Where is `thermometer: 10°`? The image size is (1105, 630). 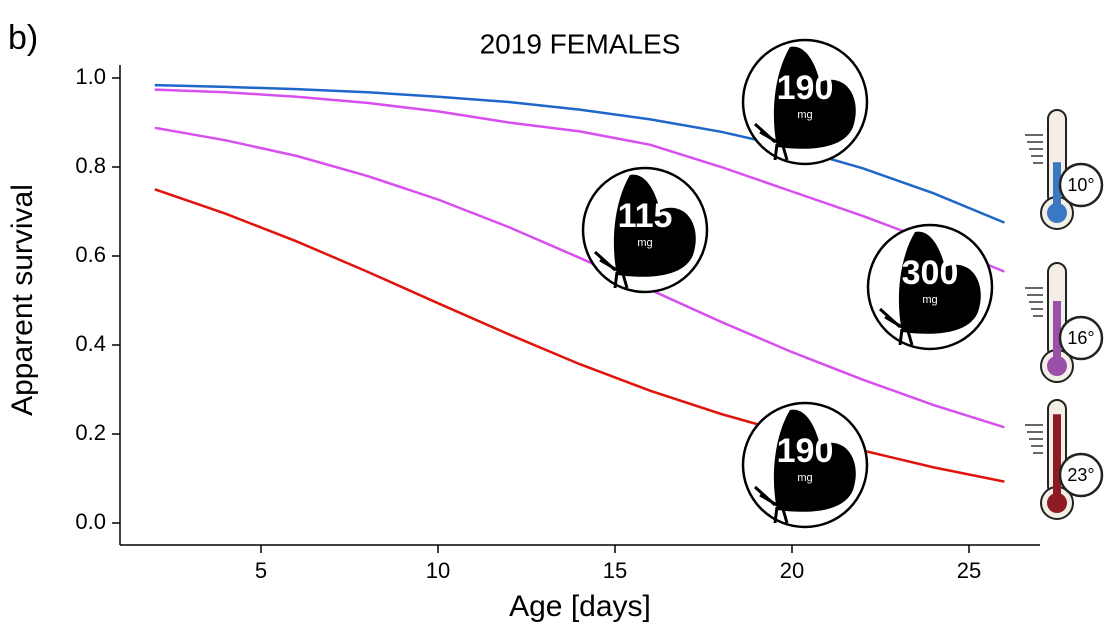
thermometer: 10° is located at coordinates (1064, 169).